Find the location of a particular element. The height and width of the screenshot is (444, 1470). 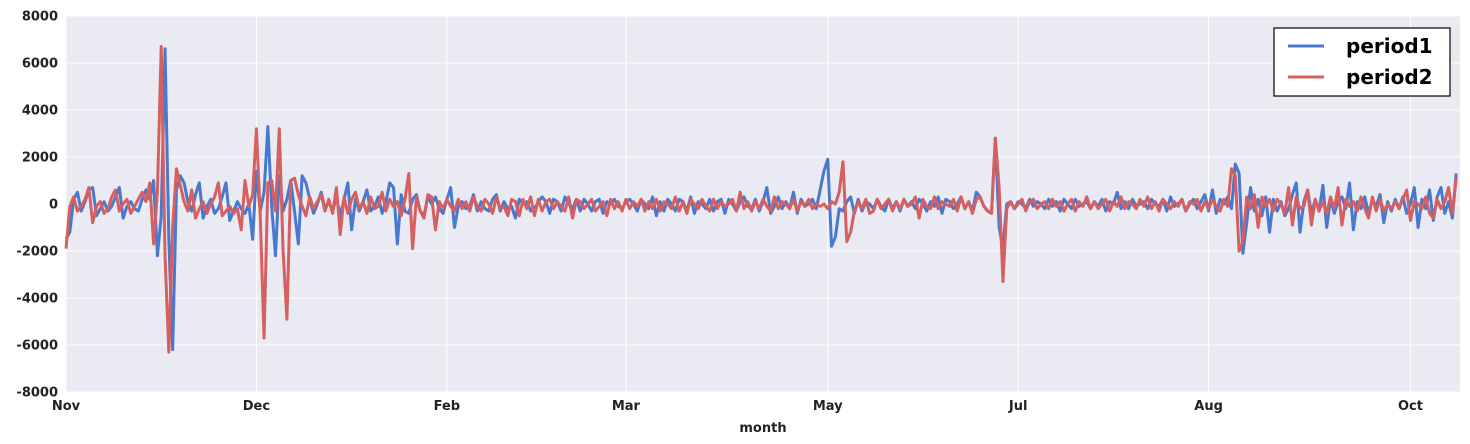

y-axis: -8000 -6000 -4000 -2000 0 2000 4000 6000 8000 is located at coordinates (37, 205).